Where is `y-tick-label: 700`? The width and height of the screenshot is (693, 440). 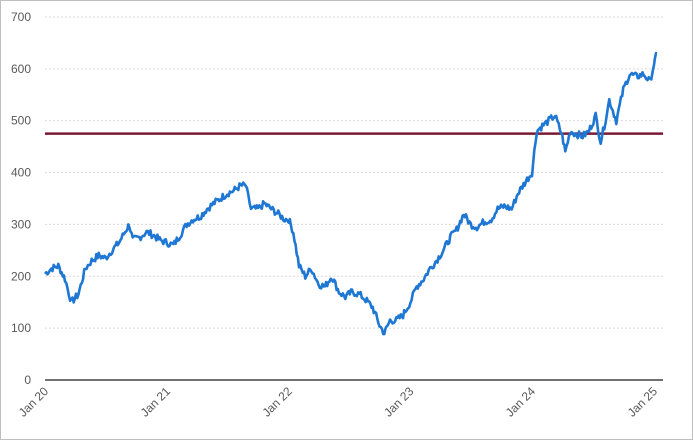
y-tick-label: 700 is located at coordinates (21, 17).